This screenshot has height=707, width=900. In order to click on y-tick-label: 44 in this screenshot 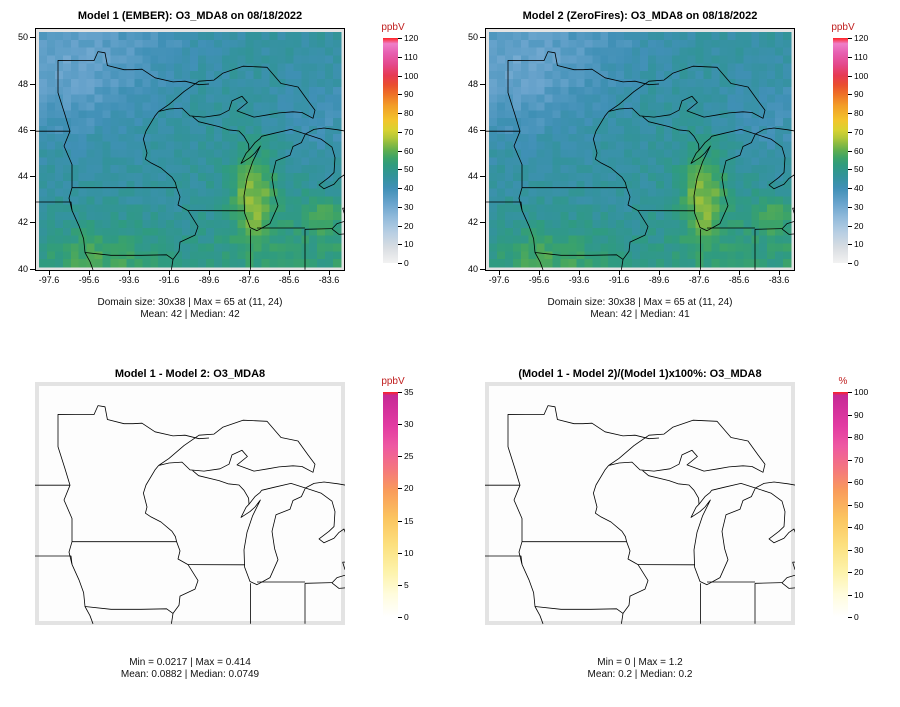, I will do `click(22, 176)`.